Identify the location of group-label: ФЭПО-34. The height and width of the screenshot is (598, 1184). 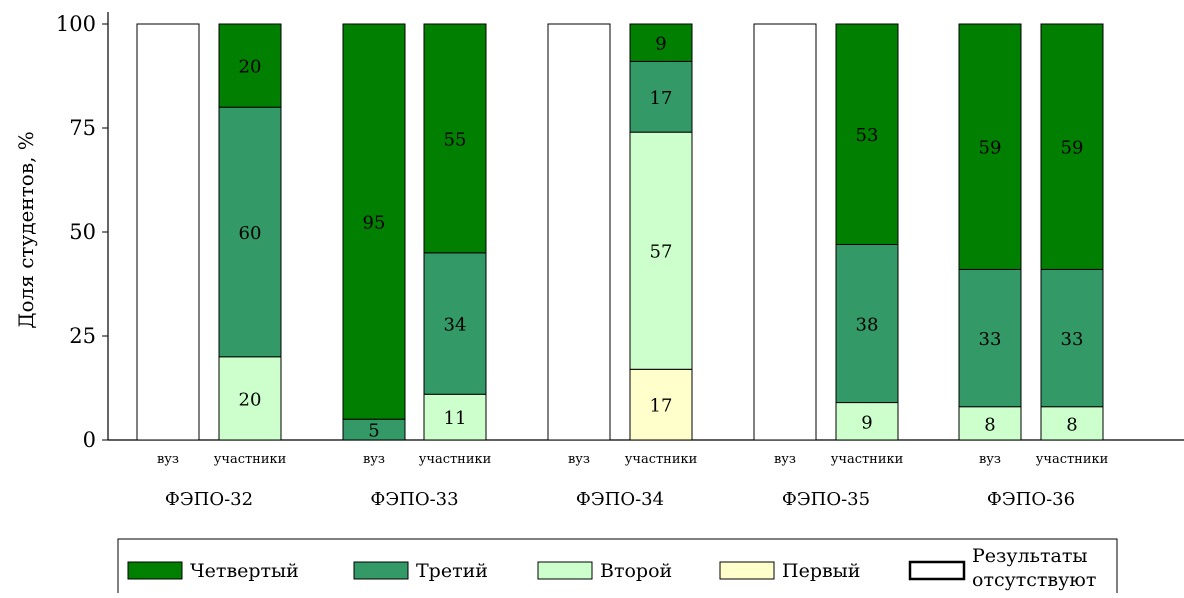
(620, 499).